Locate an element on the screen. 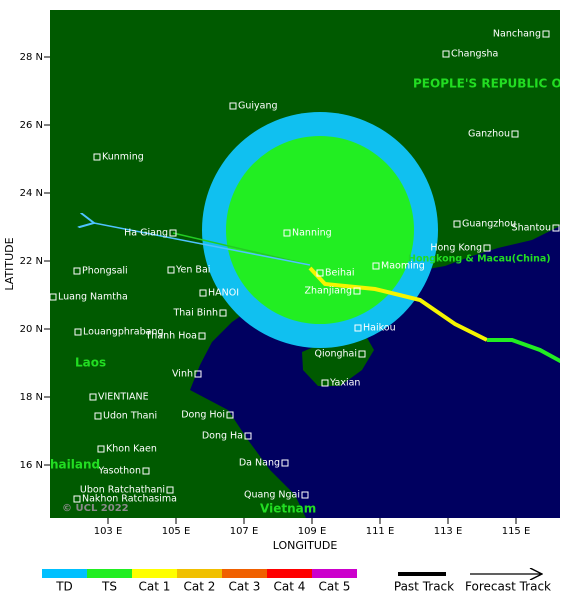 The image size is (580, 602). city-label: Qionghai is located at coordinates (336, 354).